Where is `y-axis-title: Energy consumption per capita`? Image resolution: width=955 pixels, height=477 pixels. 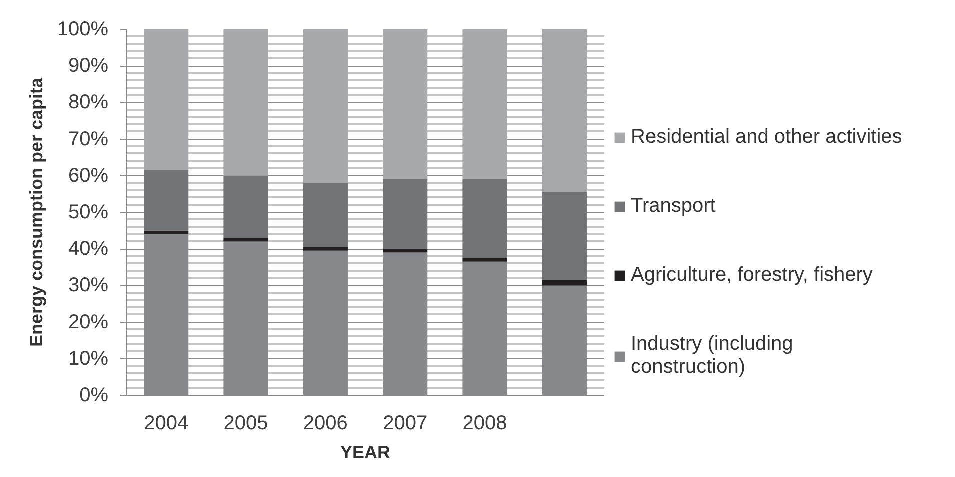 y-axis-title: Energy consumption per capita is located at coordinates (36, 212).